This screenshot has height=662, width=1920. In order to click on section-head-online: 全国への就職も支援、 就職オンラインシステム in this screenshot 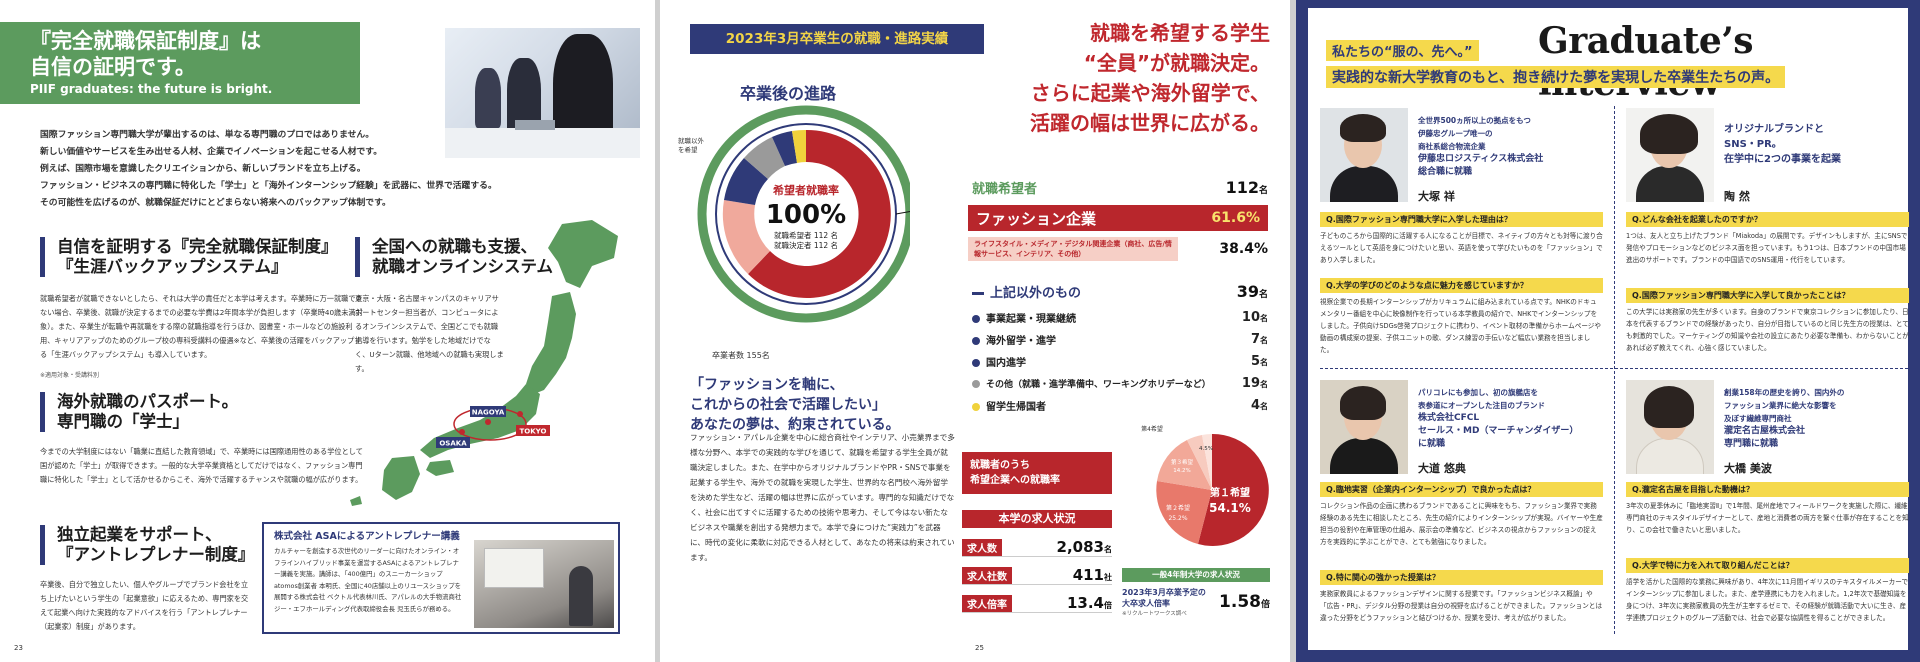, I will do `click(454, 257)`.